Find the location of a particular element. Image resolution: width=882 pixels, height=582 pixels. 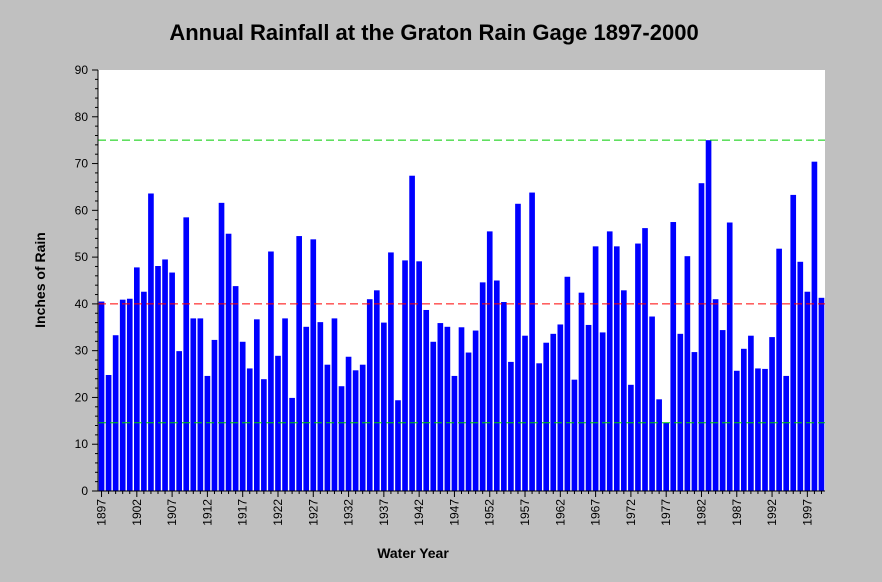

bar-1942 is located at coordinates (419, 376).